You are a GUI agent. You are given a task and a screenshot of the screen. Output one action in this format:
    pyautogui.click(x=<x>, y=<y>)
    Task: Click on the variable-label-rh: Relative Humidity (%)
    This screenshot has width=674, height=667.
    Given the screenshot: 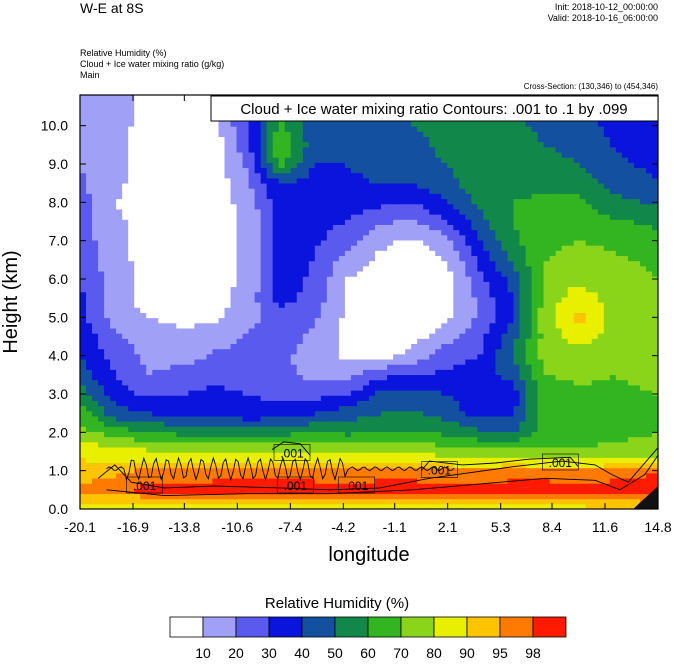 What is the action you would take?
    pyautogui.click(x=123, y=53)
    